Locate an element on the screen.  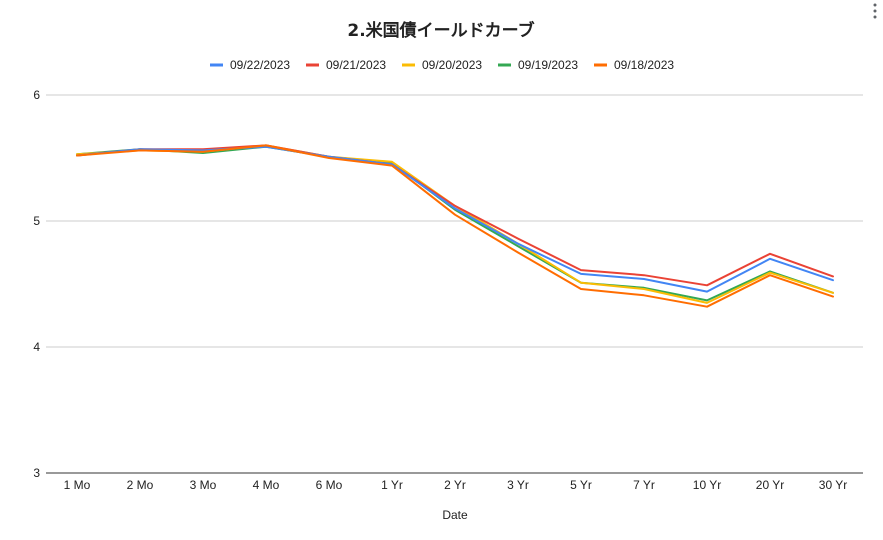
legend-item: 09/18/2023 is located at coordinates (634, 65).